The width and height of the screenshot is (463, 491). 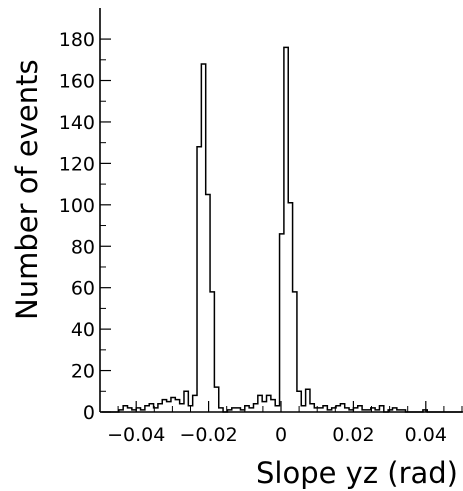 I want to click on y-tick-label: 180, so click(x=77, y=40).